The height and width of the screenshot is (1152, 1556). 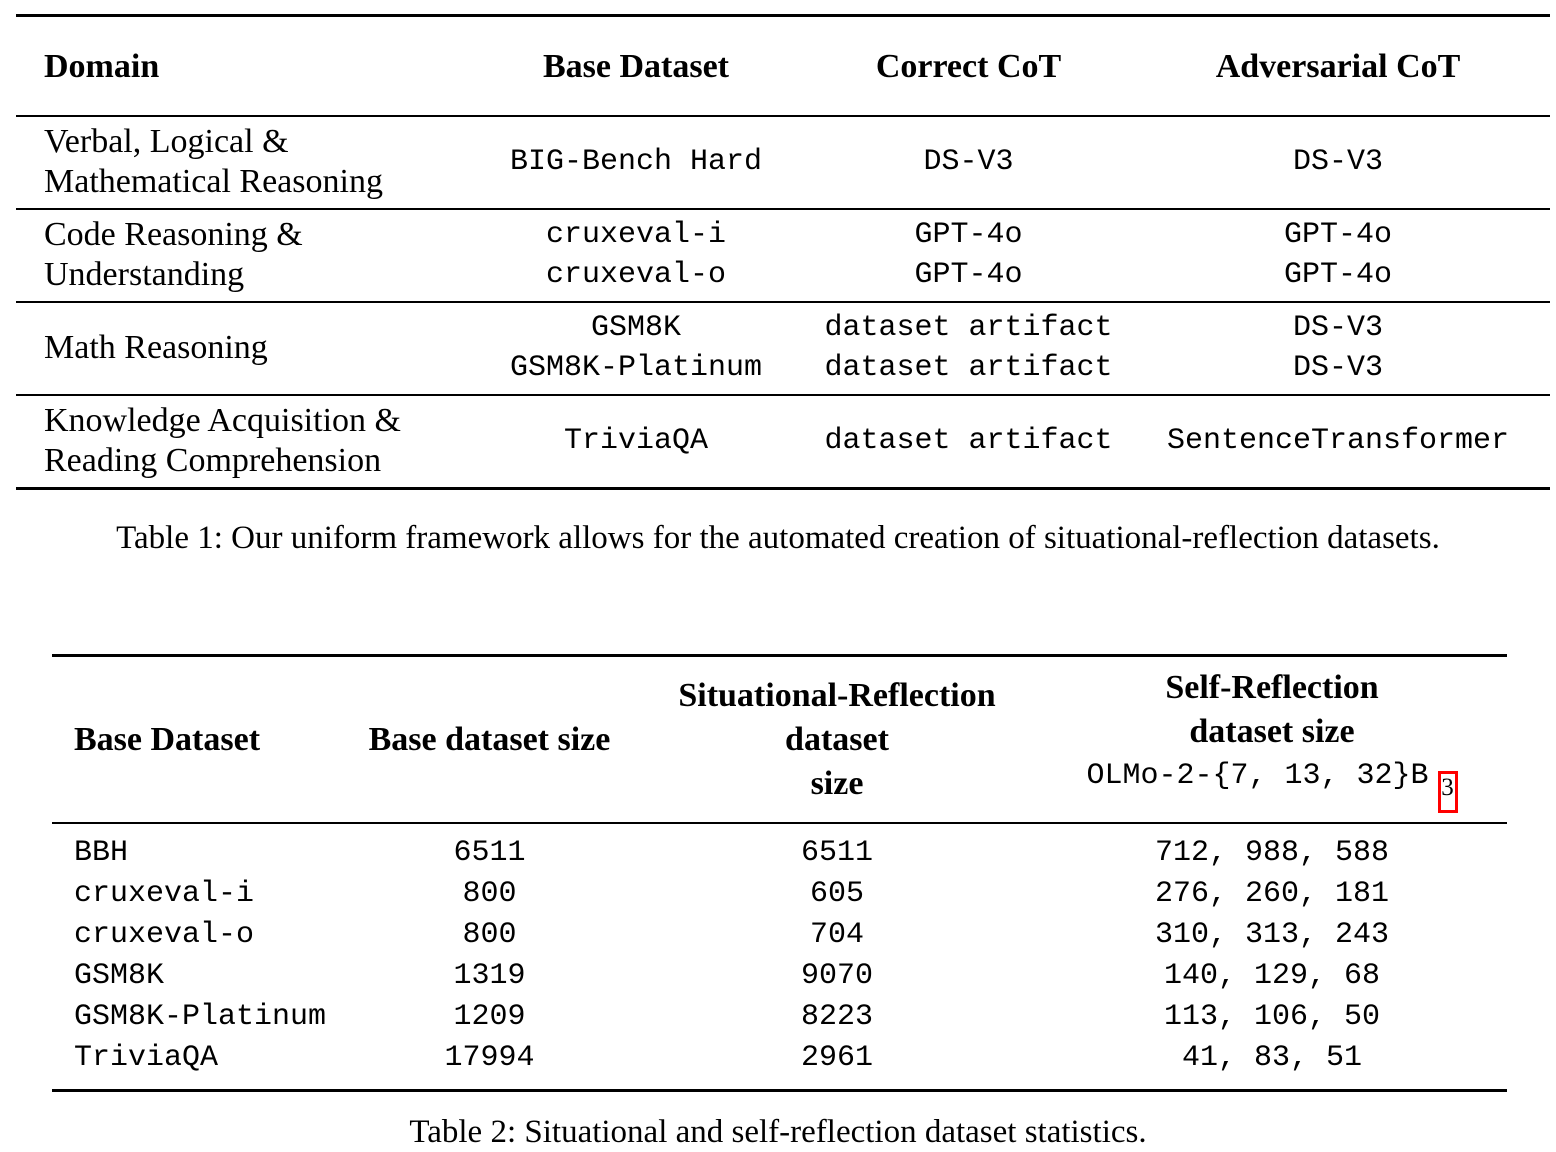 What do you see at coordinates (173, 254) in the screenshot?
I see `table1-cell-domain: Code Reasoning & Understanding` at bounding box center [173, 254].